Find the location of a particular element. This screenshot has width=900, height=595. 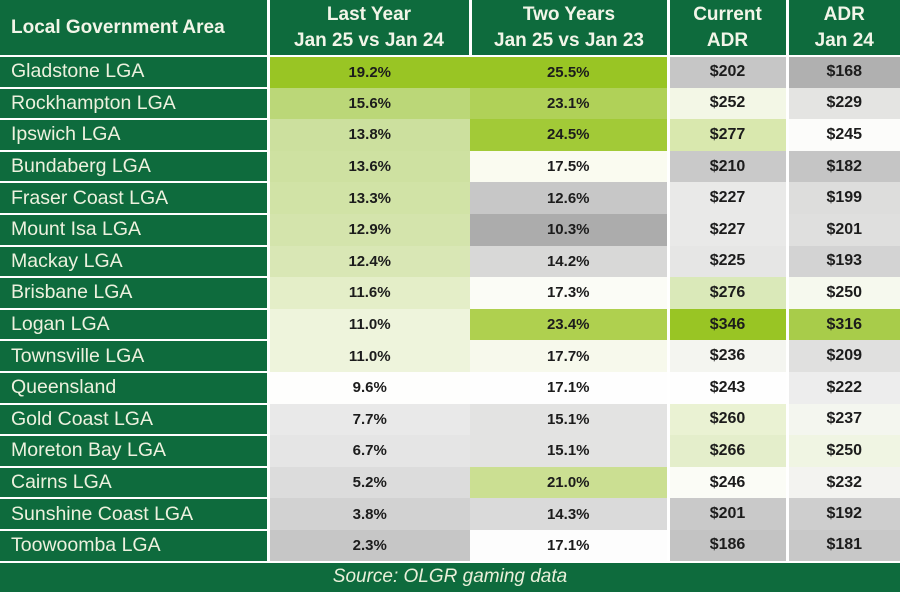

last-year-cell: 13.3% is located at coordinates (369, 198).